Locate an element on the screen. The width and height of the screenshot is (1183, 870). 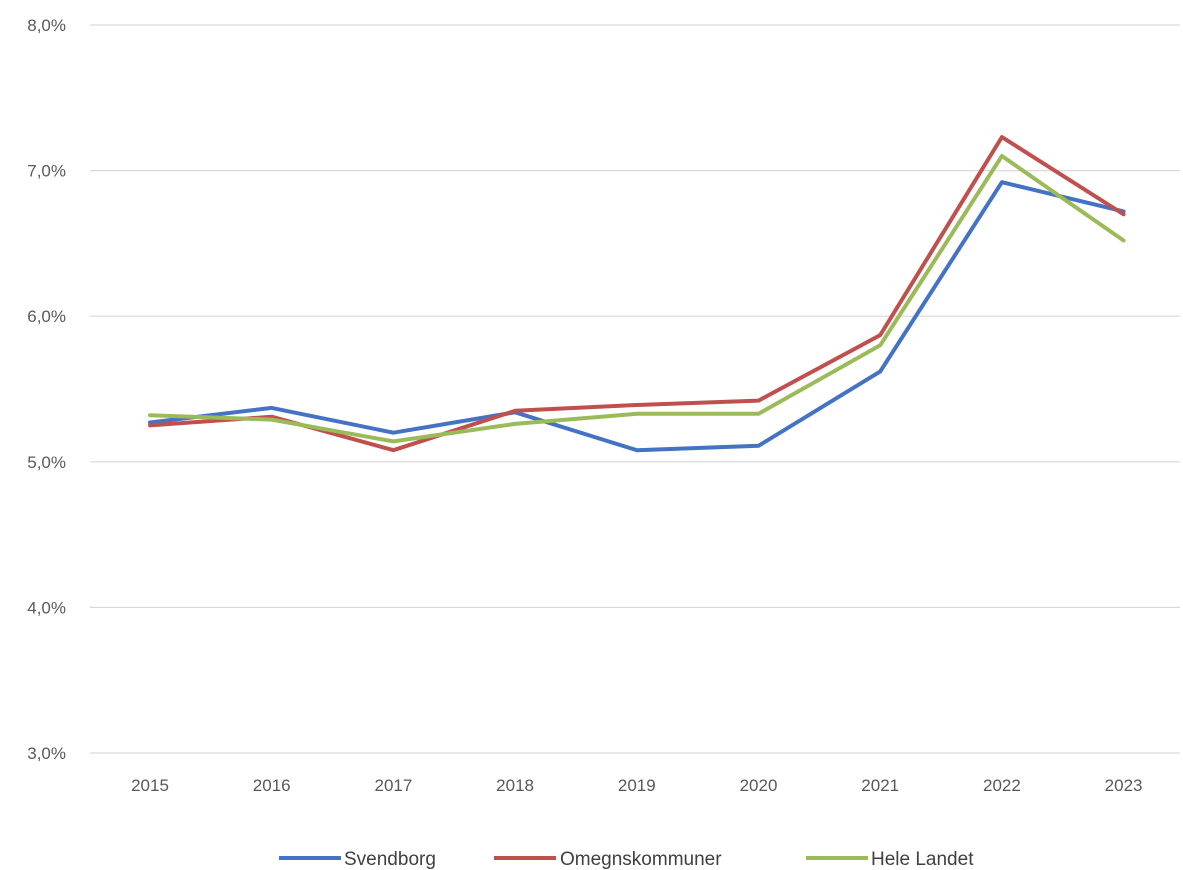
y-tick-label: 3,0% is located at coordinates (46, 753).